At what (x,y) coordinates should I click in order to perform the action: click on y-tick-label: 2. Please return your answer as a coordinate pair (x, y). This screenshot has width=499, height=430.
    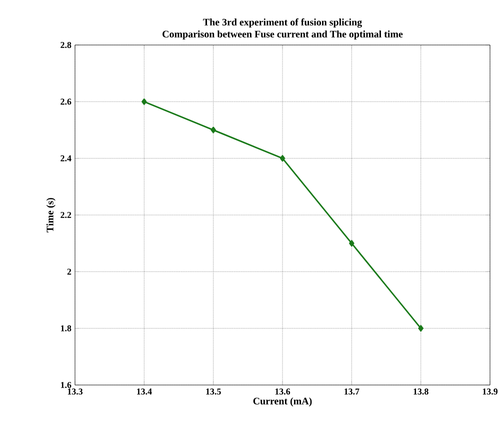
    Looking at the image, I should click on (69, 271).